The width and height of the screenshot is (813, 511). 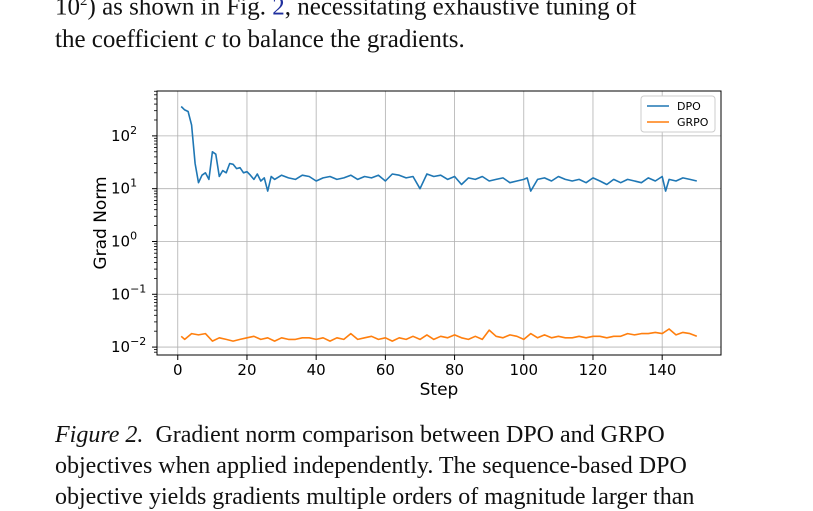 What do you see at coordinates (210, 39) in the screenshot?
I see `math-variable: c` at bounding box center [210, 39].